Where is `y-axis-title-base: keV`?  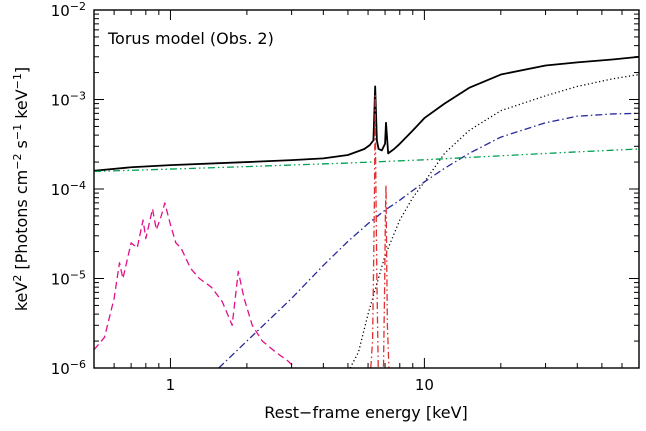 y-axis-title-base: keV is located at coordinates (21, 297).